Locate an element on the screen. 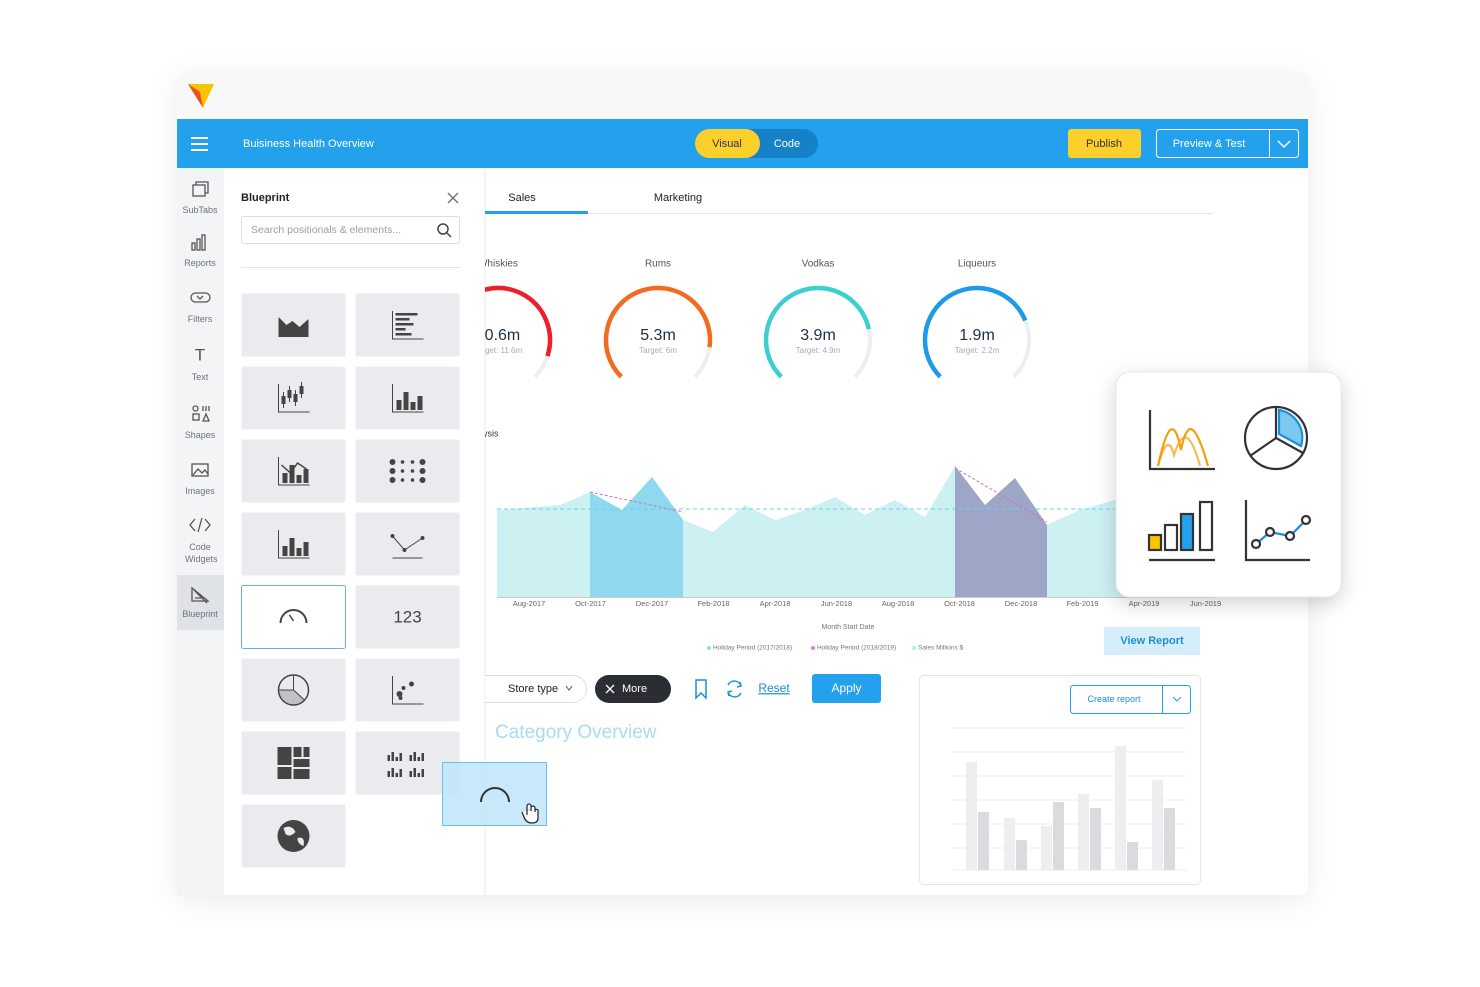 Image resolution: width=1480 pixels, height=987 pixels. x-tick-label: Apr-2019 is located at coordinates (1144, 603).